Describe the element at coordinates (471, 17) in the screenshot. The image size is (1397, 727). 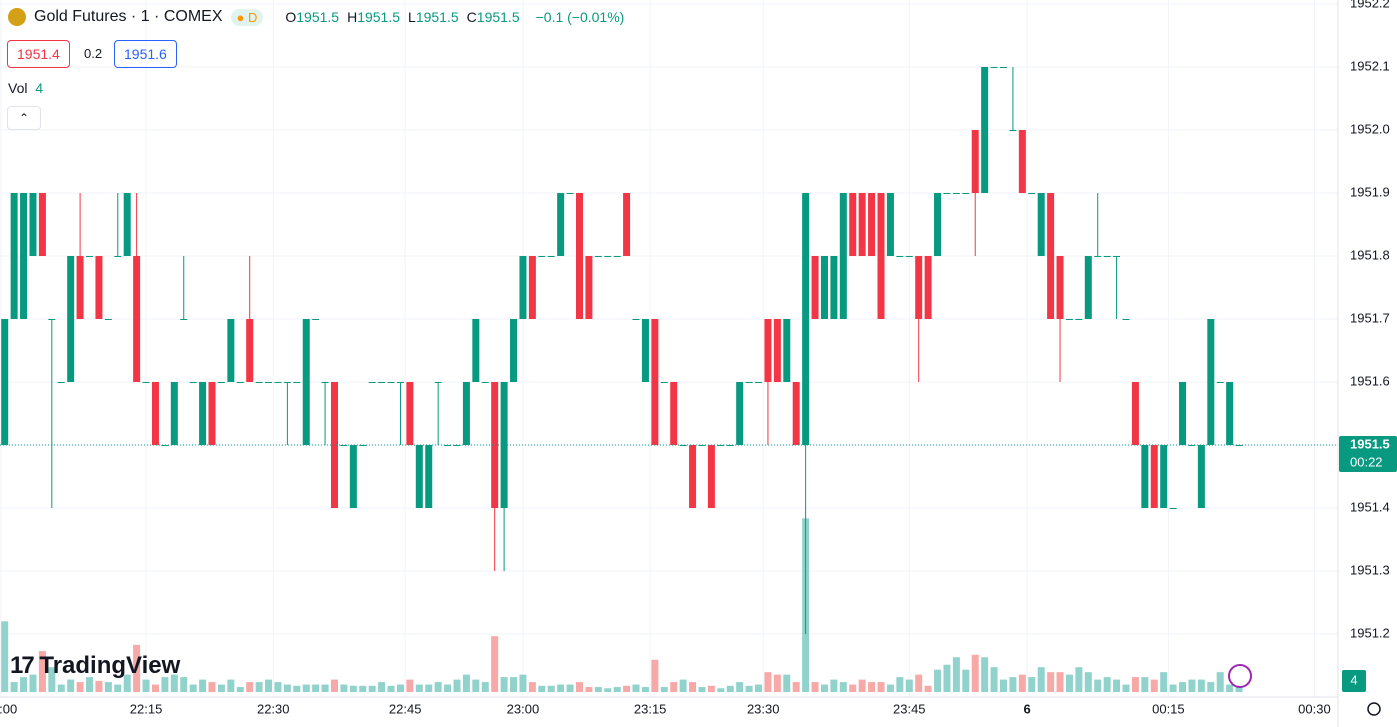
I see `legend-key: C` at that location.